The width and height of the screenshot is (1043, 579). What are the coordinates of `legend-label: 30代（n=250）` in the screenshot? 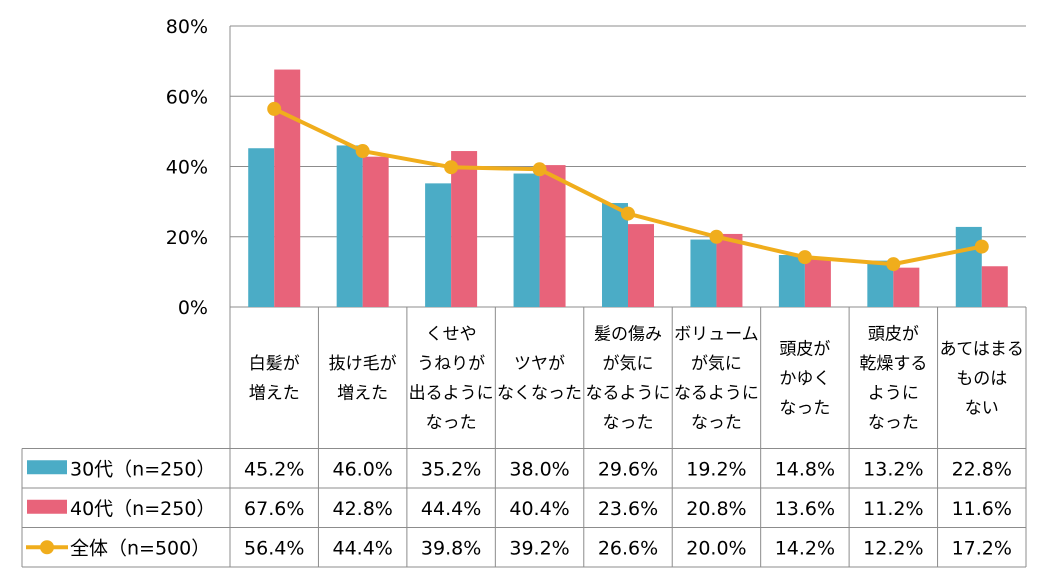 It's located at (142, 469).